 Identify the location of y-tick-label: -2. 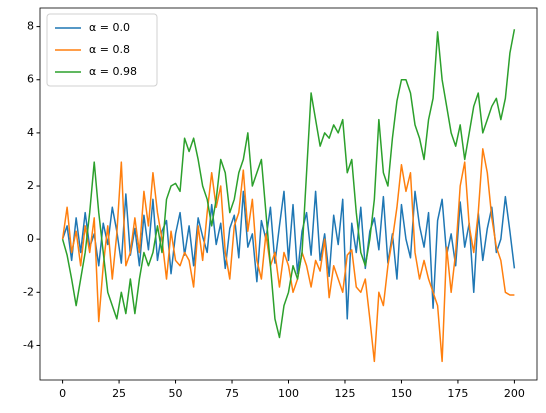
(28, 291).